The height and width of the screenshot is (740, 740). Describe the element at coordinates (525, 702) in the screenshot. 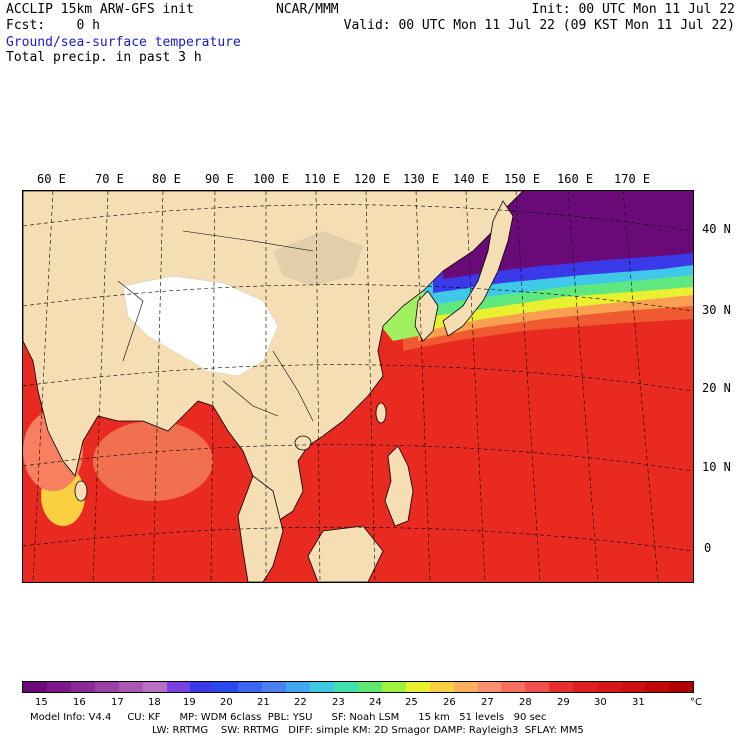

I see `colorbar-tick: 28` at that location.